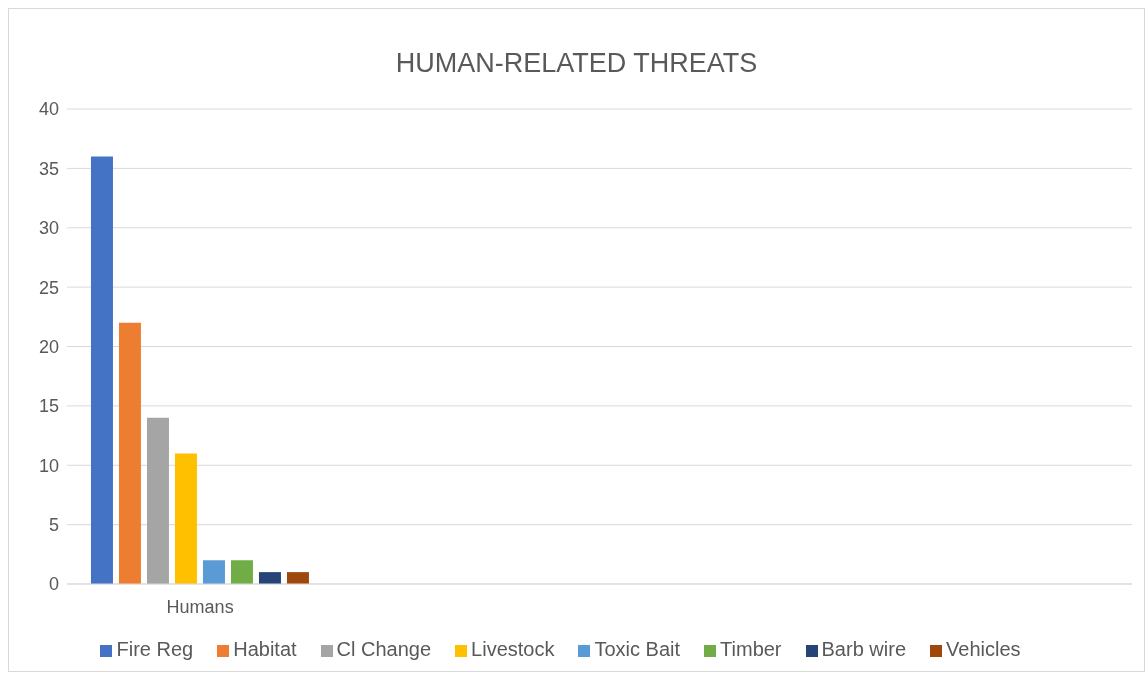  I want to click on x-tick-label: Humans, so click(200, 606).